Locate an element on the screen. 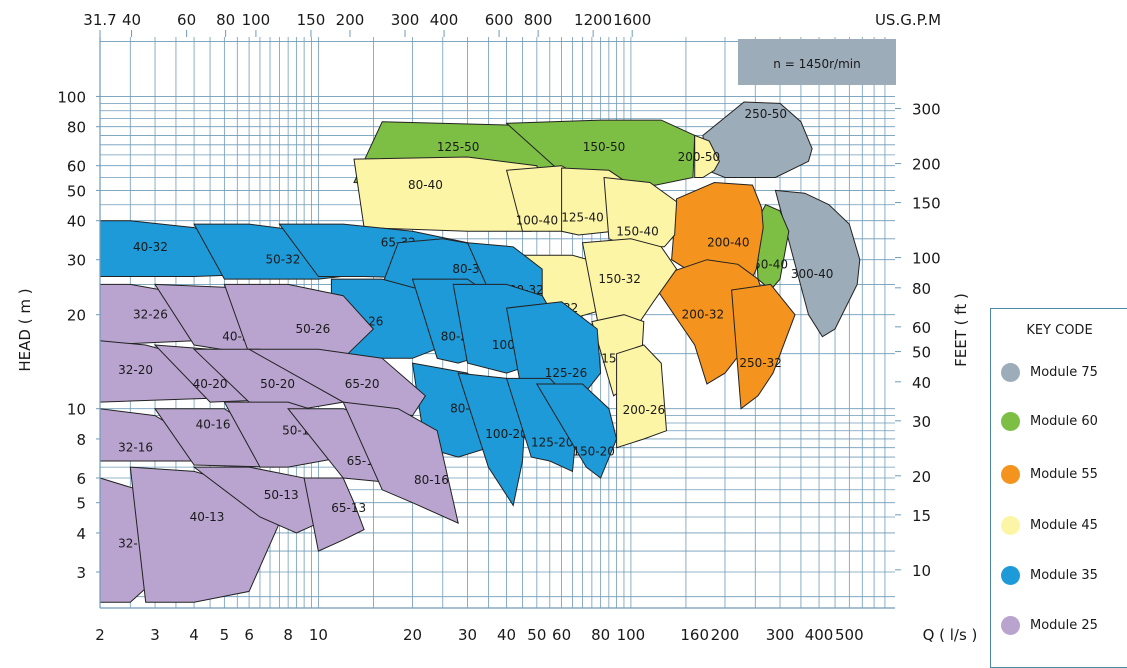  x-tick-label: 4 is located at coordinates (194, 635).